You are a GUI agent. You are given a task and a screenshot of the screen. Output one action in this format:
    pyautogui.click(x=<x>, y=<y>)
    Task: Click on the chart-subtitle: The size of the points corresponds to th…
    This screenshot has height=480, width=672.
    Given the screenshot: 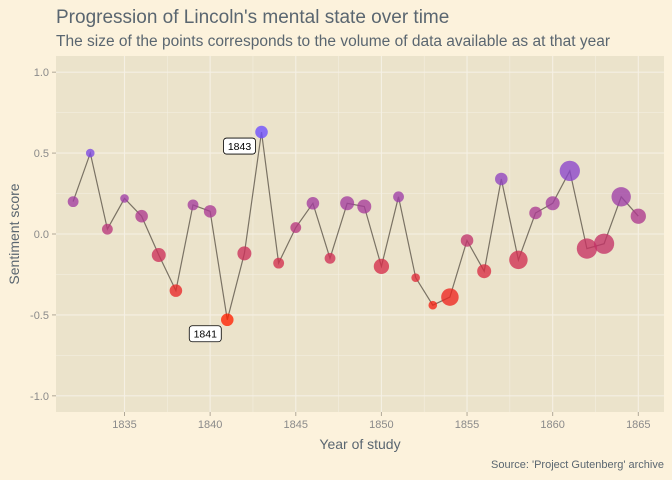 What is the action you would take?
    pyautogui.click(x=333, y=41)
    